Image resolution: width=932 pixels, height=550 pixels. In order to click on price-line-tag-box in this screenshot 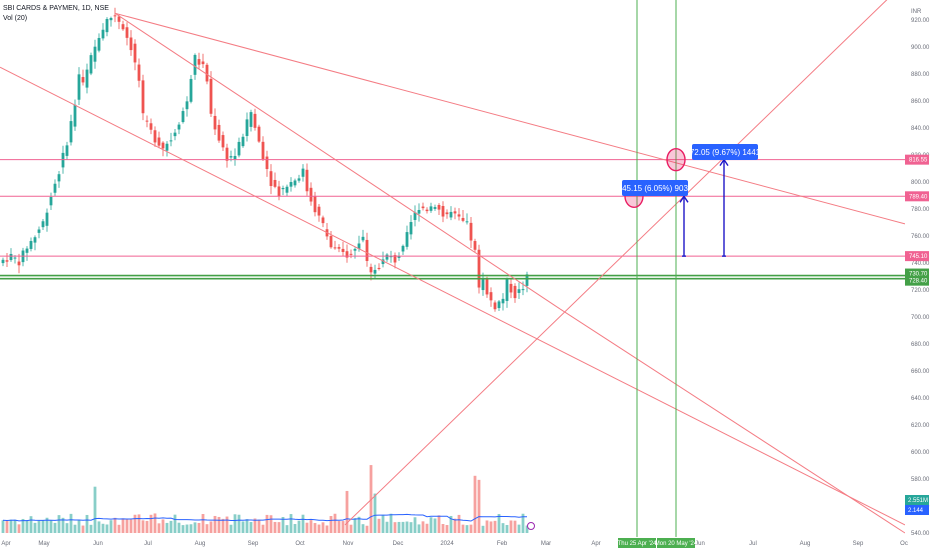, I will do `click(917, 280)`.